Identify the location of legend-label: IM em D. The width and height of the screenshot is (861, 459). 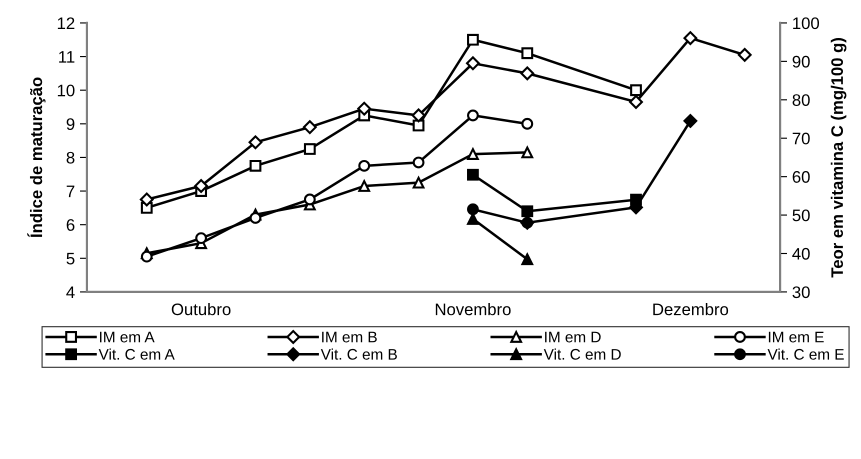
(573, 337).